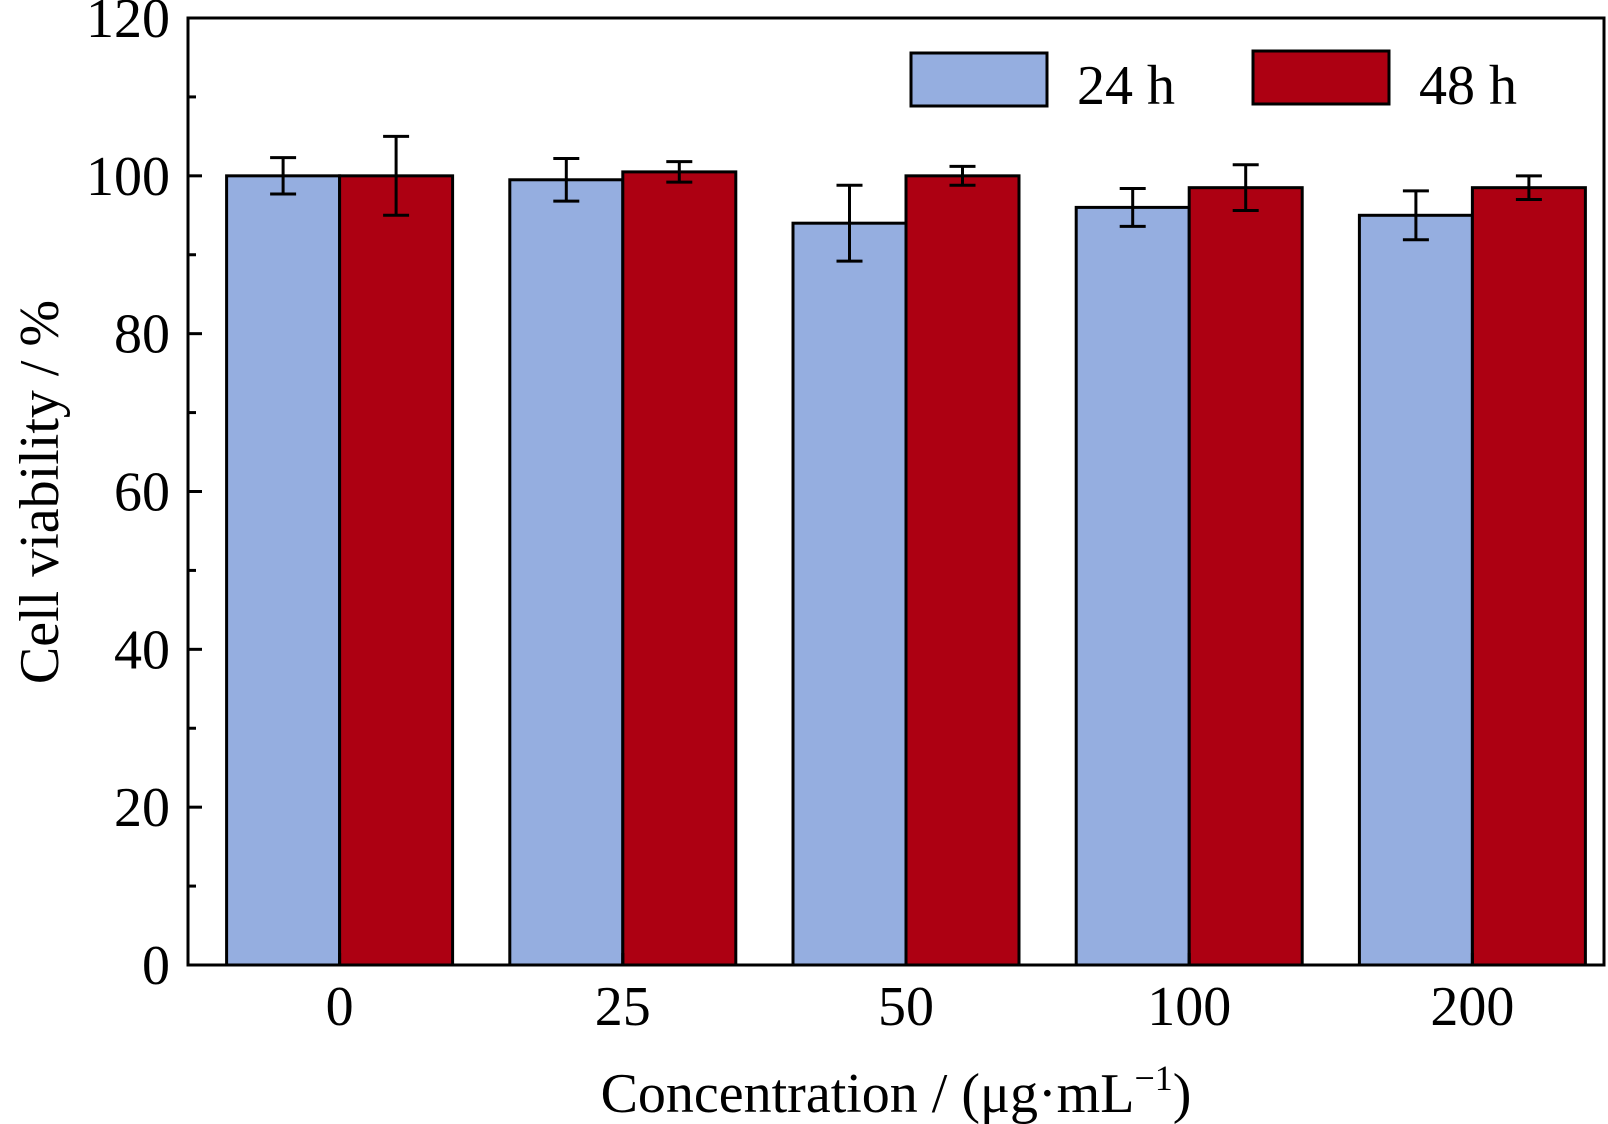 The image size is (1608, 1124). I want to click on x-tick-label: 200, so click(1472, 1007).